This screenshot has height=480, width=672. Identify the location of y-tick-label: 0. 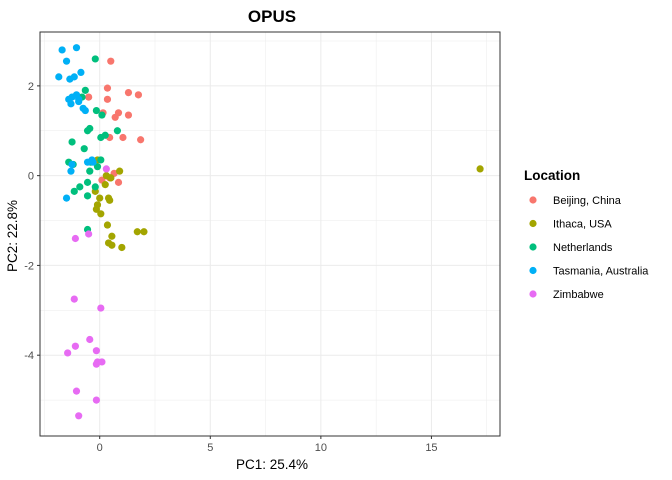
(31, 177).